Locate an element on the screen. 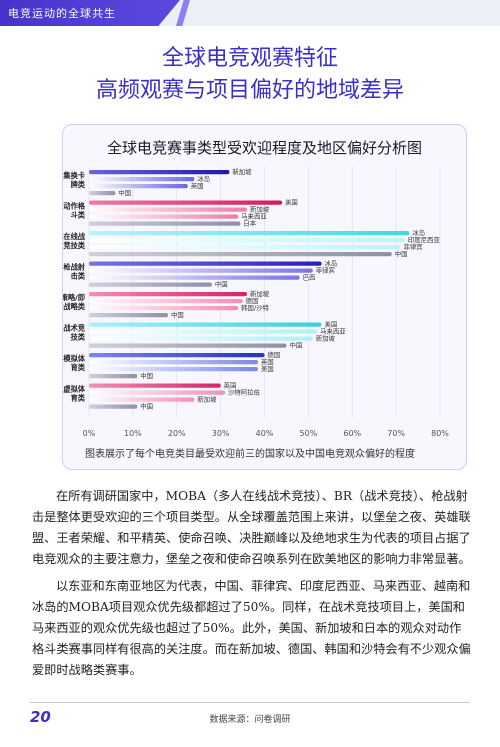 The image size is (500, 747). section-tab-accent is located at coordinates (183, 13).